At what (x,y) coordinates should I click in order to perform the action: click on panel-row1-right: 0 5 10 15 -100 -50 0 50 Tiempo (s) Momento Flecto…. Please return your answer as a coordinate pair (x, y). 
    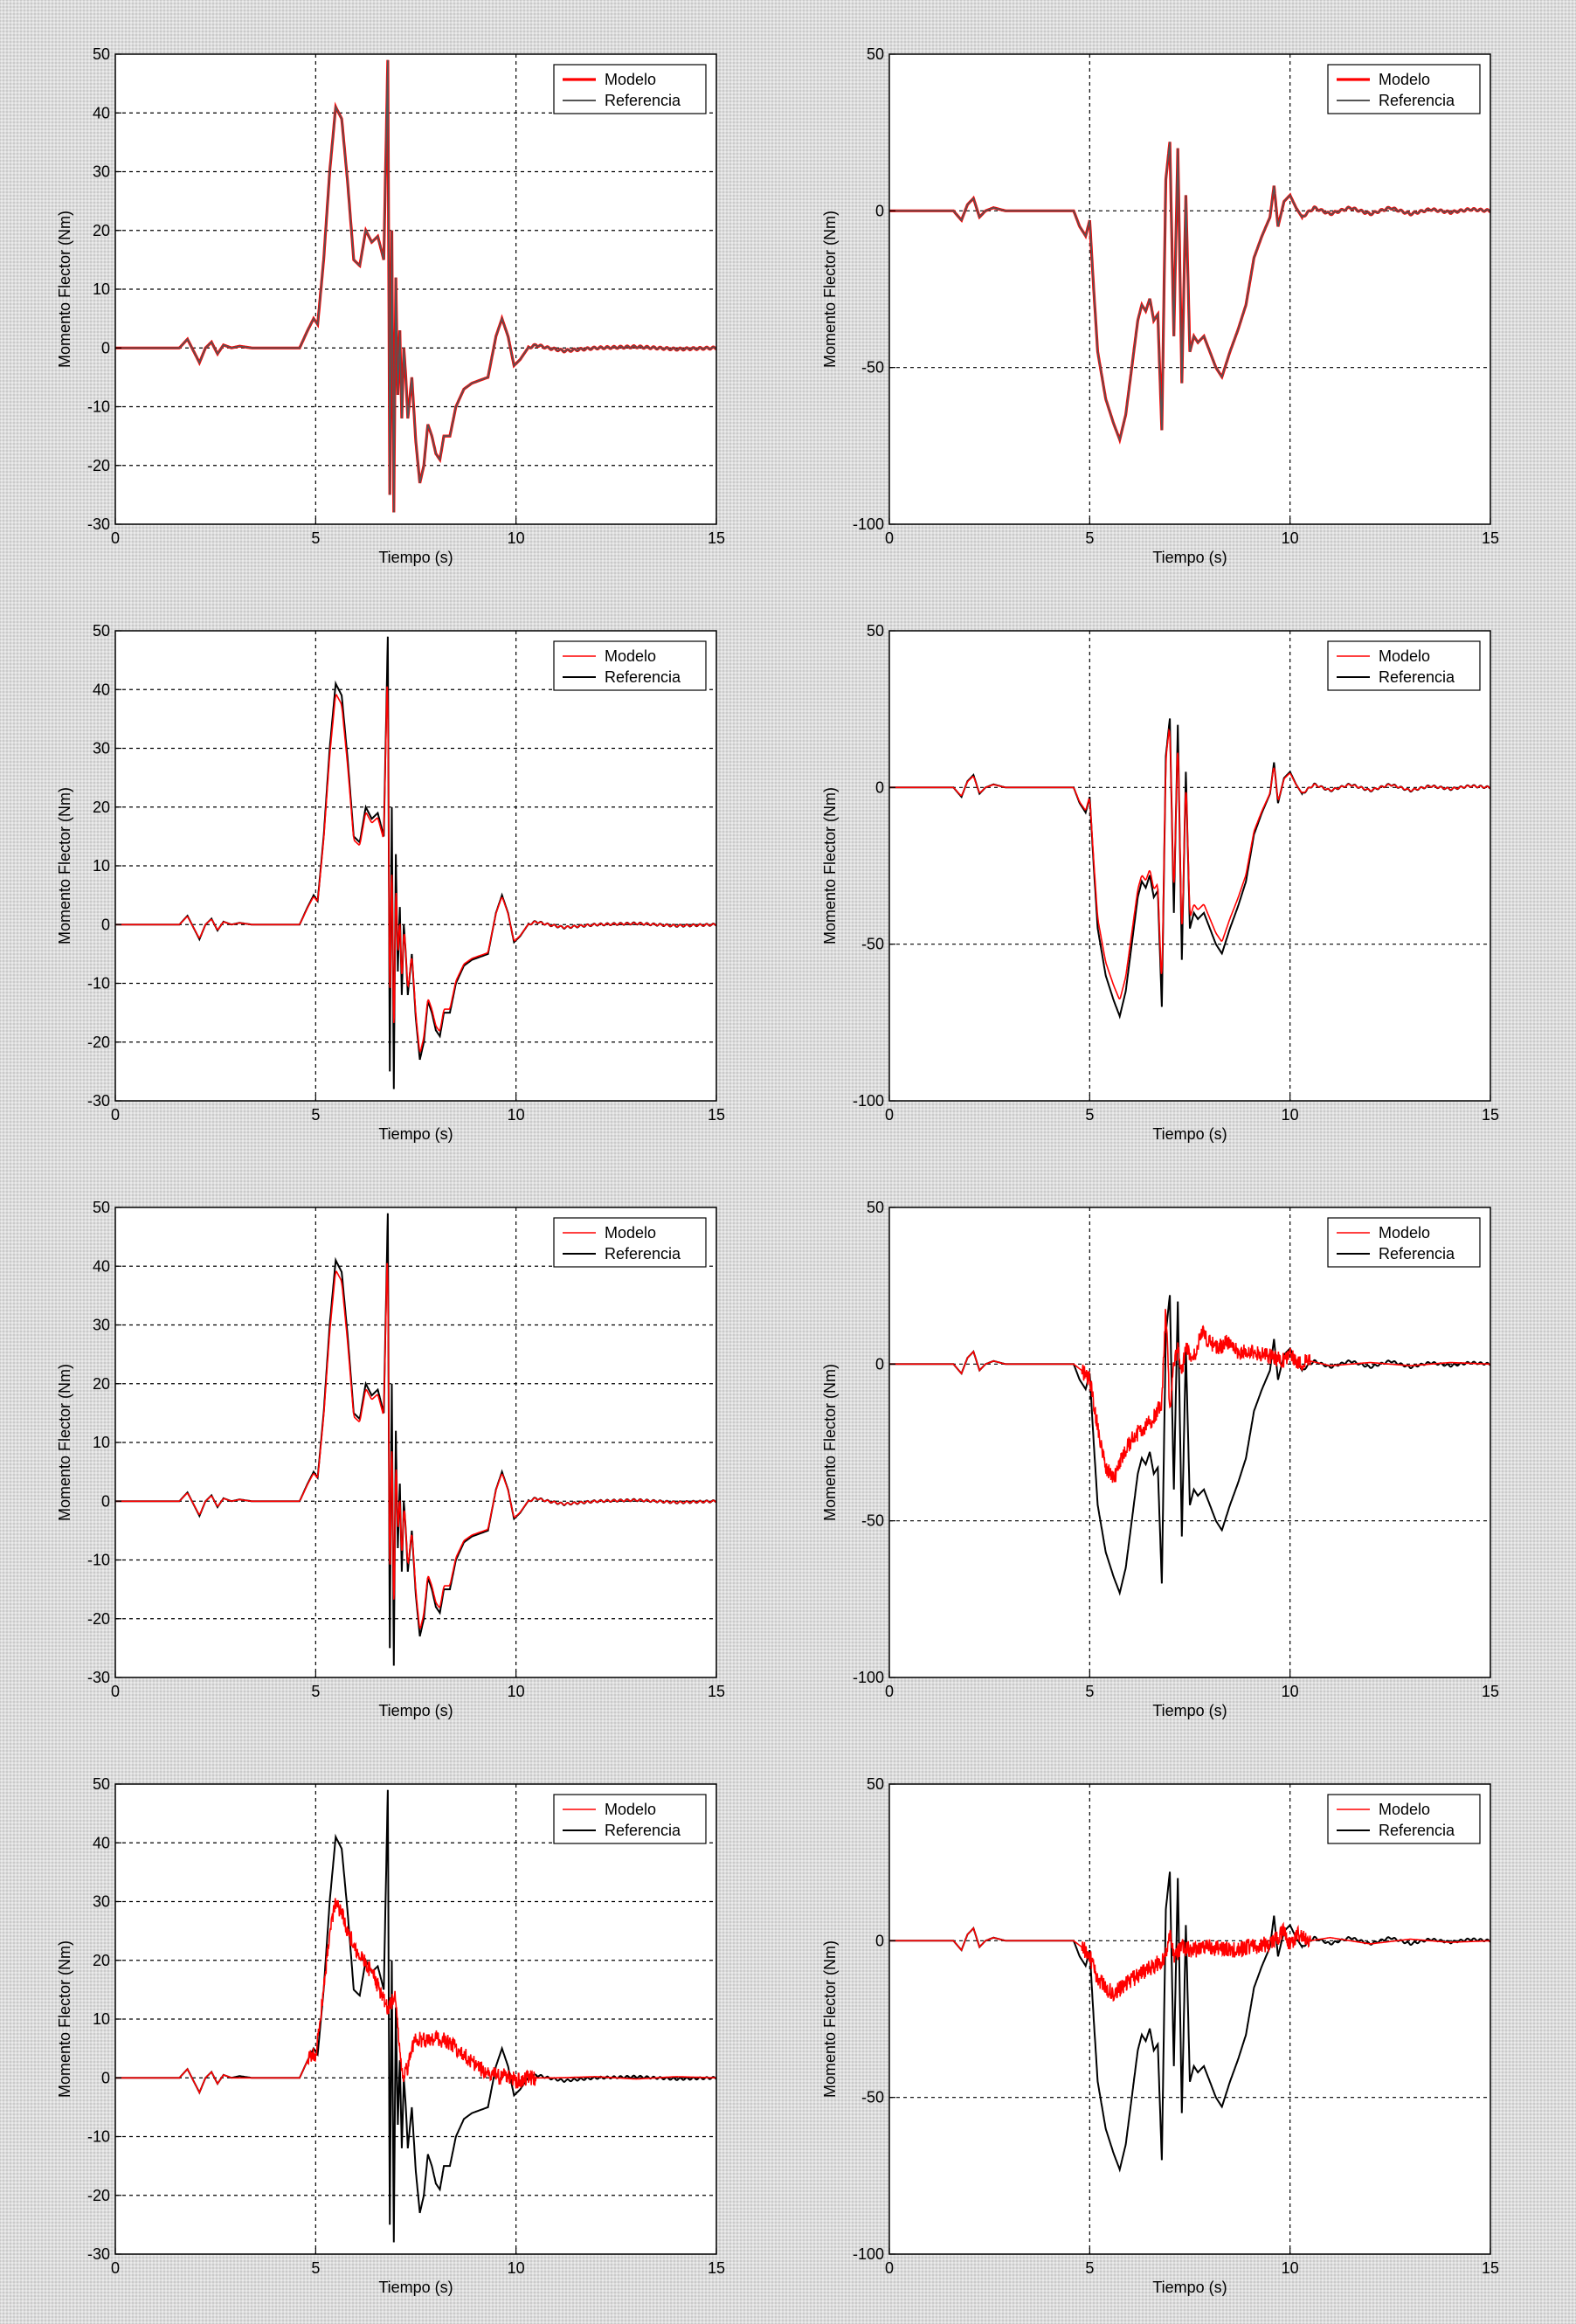
    Looking at the image, I should click on (1160, 306).